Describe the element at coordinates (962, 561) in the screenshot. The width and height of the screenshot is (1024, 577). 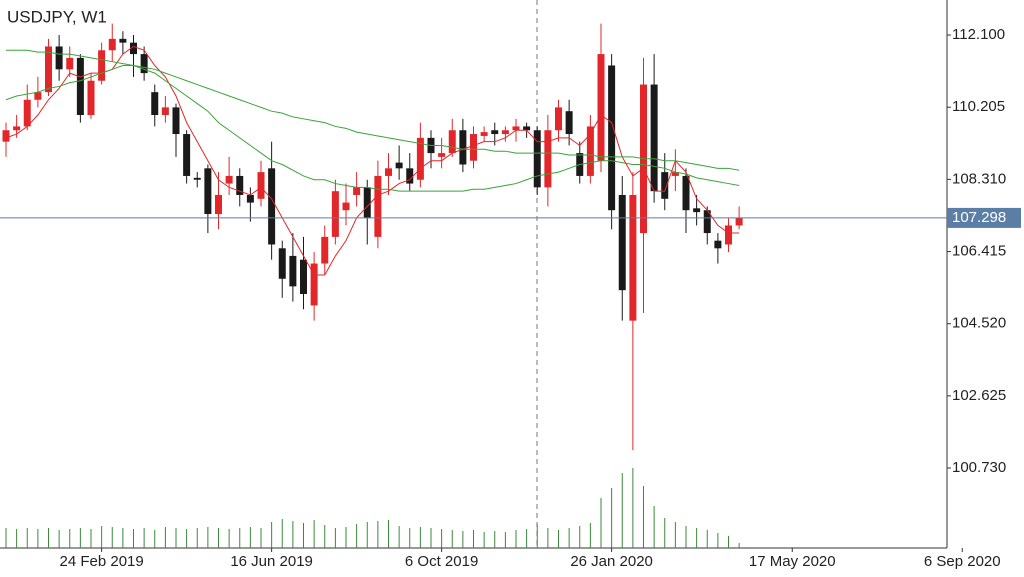
I see `x-tick-label: 6 Sep 2020` at that location.